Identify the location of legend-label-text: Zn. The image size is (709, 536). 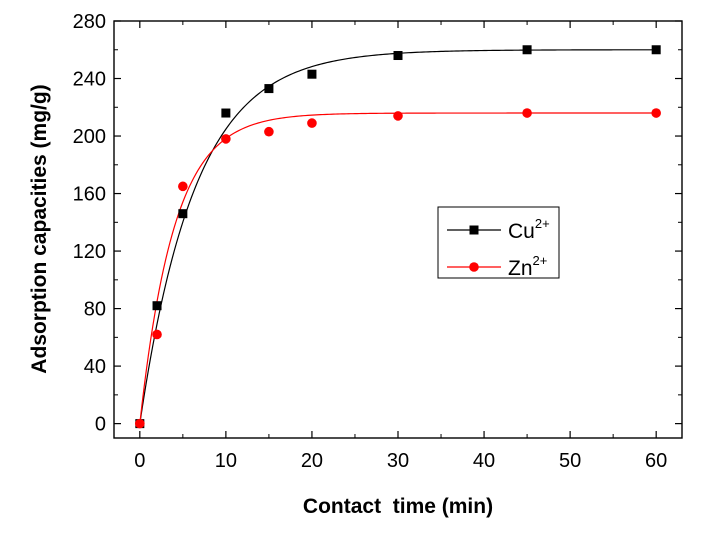
(520, 268).